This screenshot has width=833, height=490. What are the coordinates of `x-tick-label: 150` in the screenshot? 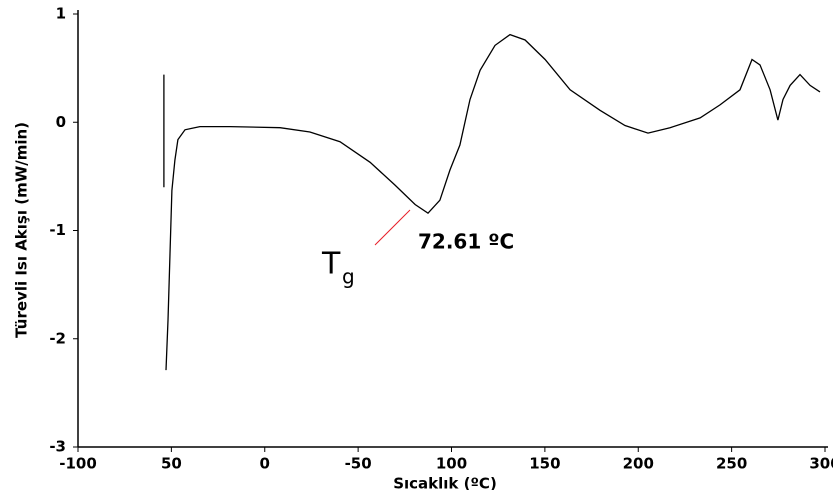 It's located at (544, 464).